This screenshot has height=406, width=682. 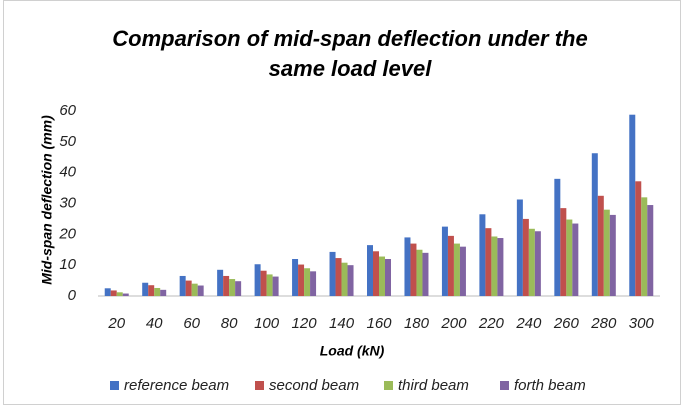 What do you see at coordinates (67, 110) in the screenshot?
I see `y-tick-label: 60` at bounding box center [67, 110].